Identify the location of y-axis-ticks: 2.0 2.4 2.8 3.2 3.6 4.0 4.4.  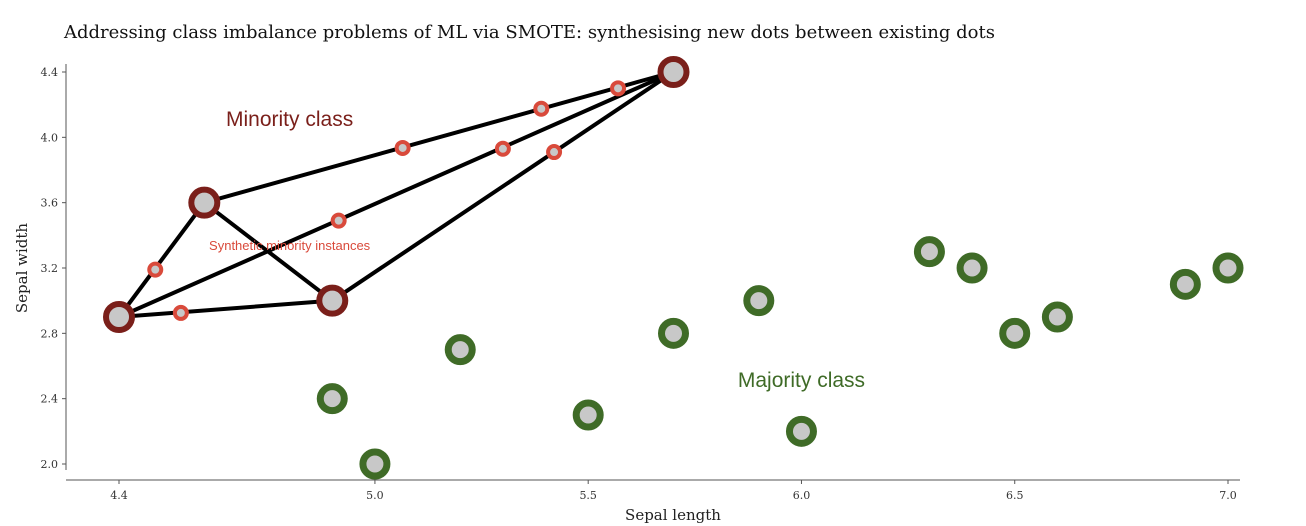
(53, 268).